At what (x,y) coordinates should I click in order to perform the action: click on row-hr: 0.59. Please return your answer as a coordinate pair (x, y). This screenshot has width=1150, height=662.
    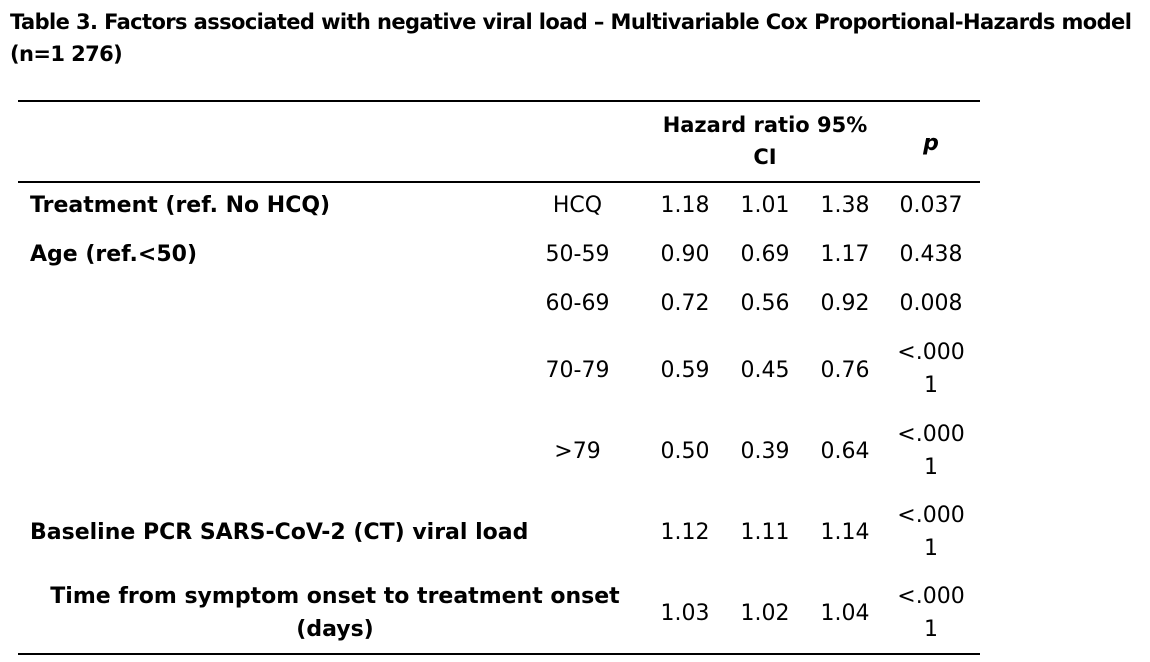
    Looking at the image, I should click on (685, 370).